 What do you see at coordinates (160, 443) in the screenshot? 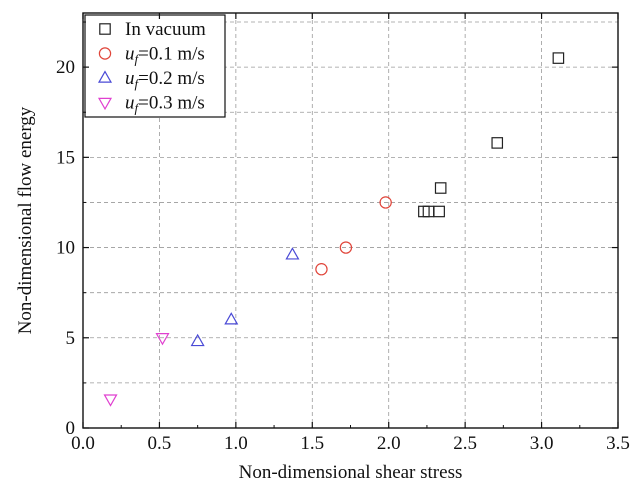
I see `x-tick-label: 0.5` at bounding box center [160, 443].